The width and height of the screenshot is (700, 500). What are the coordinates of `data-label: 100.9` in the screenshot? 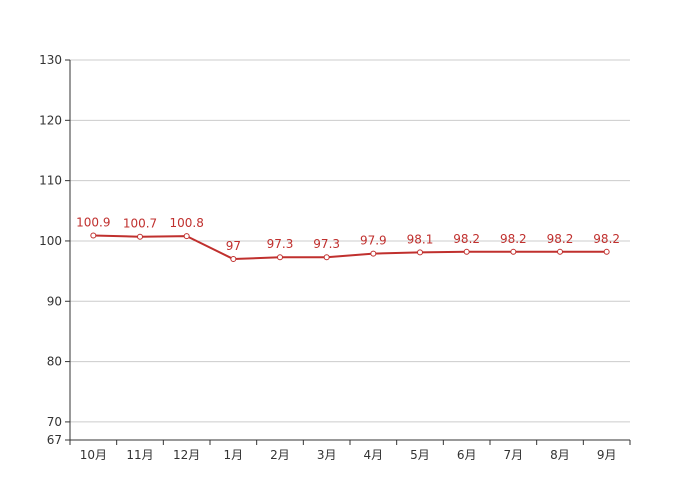 It's located at (93, 223).